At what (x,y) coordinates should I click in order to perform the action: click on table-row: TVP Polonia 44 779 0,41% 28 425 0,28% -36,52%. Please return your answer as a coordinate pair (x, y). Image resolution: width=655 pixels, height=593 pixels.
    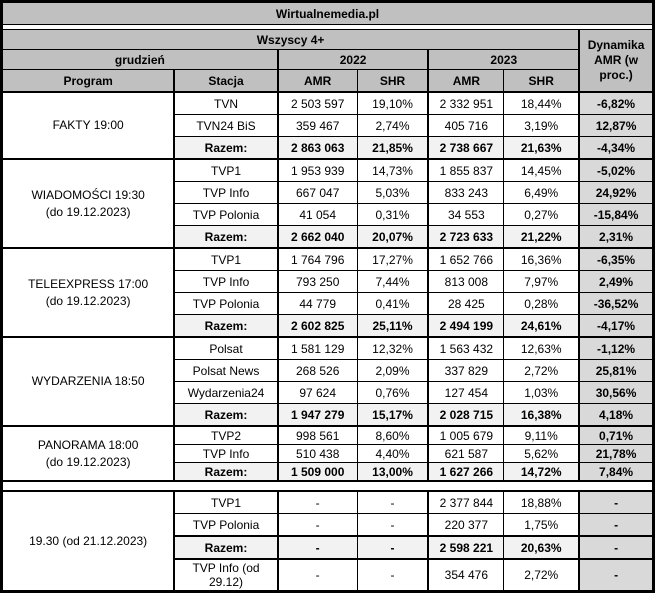
    Looking at the image, I should click on (328, 303).